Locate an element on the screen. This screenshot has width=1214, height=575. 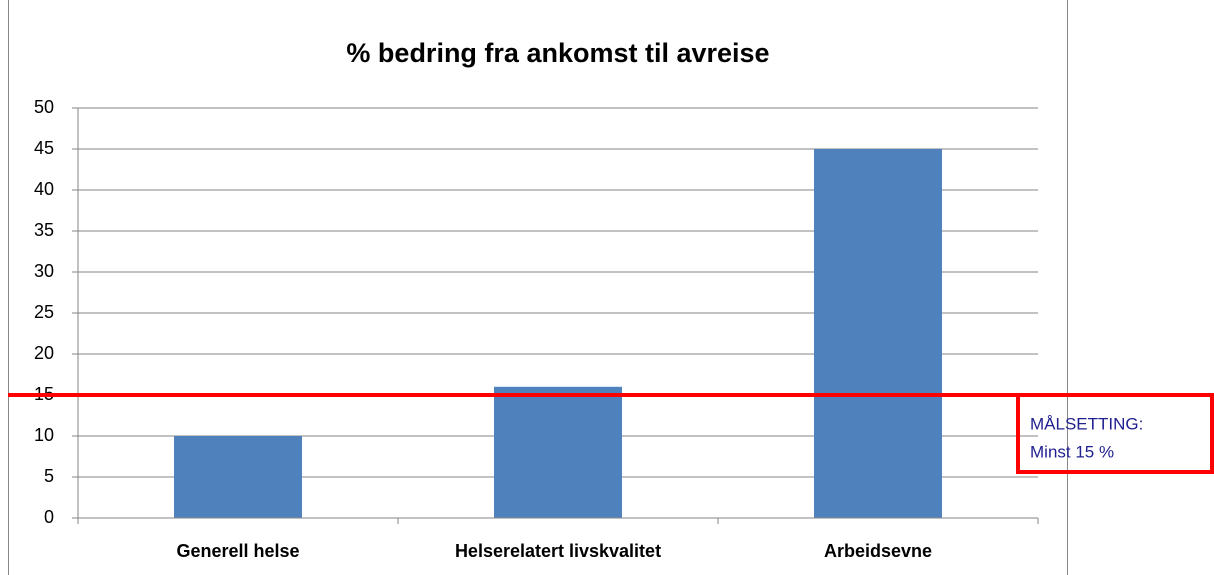
y-tick-label: 20 is located at coordinates (44, 353).